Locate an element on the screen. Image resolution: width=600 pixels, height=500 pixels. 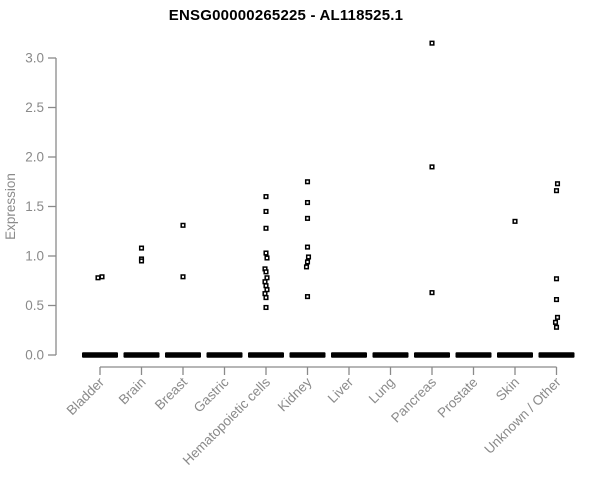
x-tick-label: Gastric is located at coordinates (211, 394).